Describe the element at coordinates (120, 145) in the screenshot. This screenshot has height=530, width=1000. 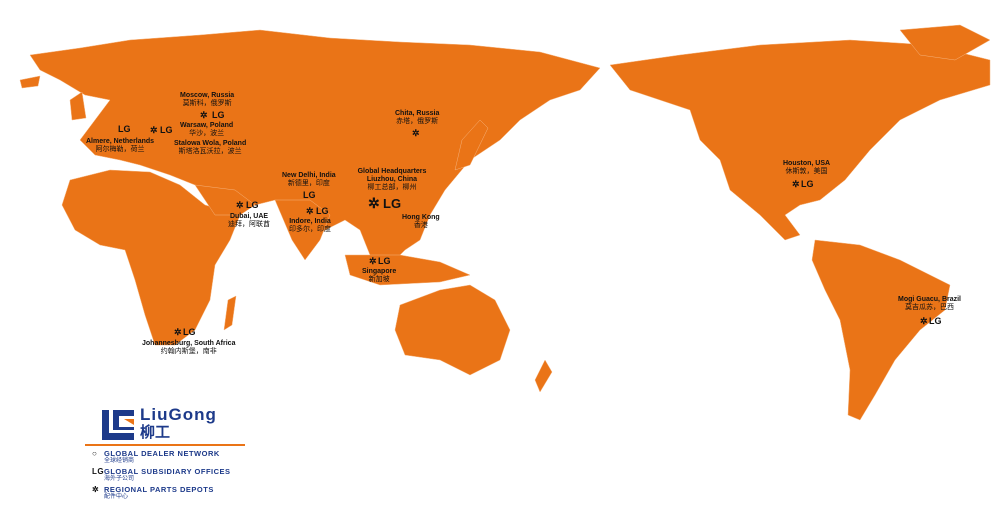
I see `label-almere: Almere, Netherlands 阿尔梅勒，荷兰` at that location.